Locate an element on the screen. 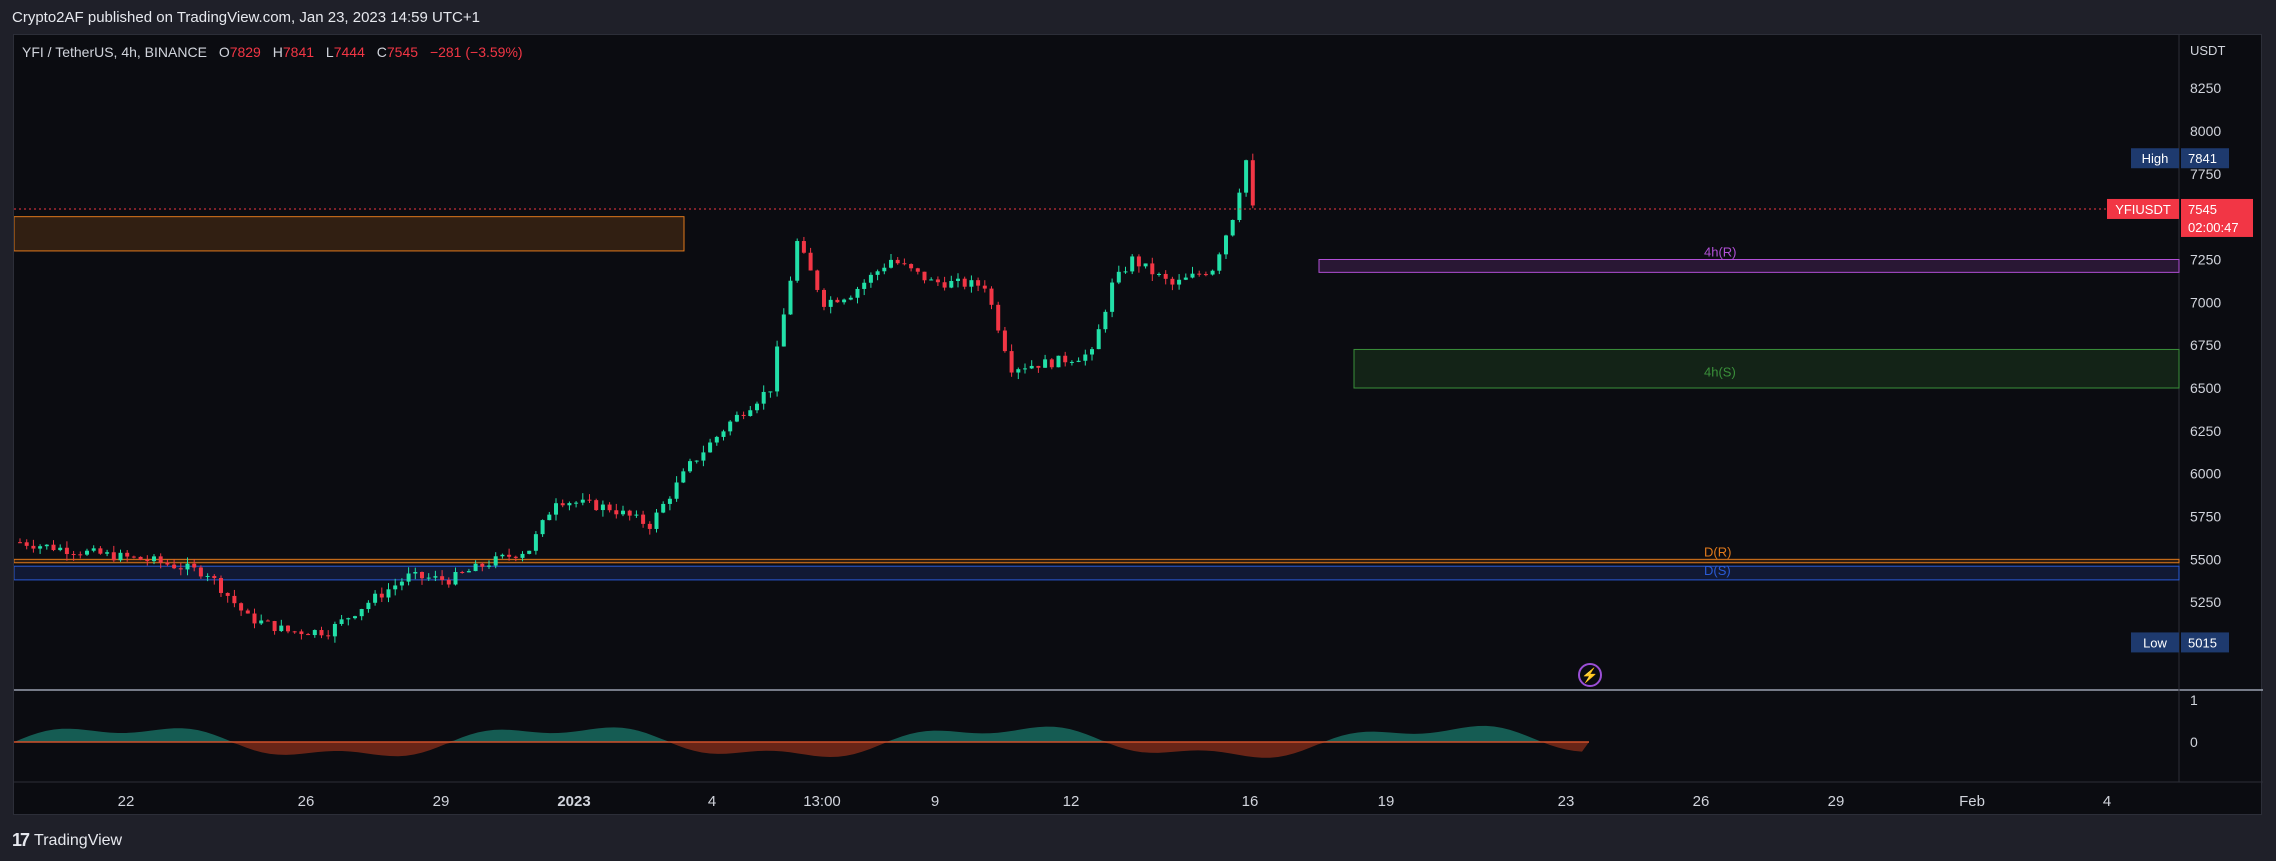 The width and height of the screenshot is (2276, 861). high-marker-value: 7841 is located at coordinates (2202, 158).